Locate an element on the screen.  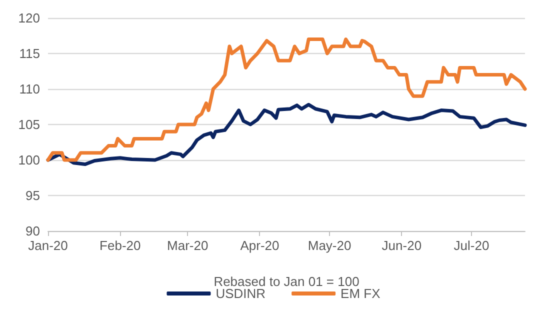
x-tick-label: Jul-20 is located at coordinates (472, 245).